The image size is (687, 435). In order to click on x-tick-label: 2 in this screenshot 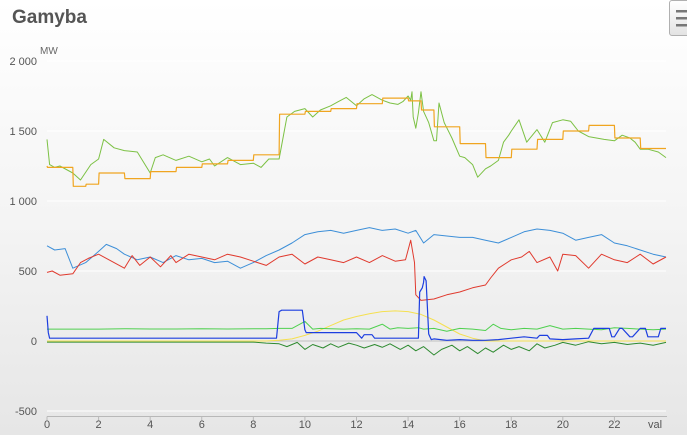, I will do `click(99, 425)`.